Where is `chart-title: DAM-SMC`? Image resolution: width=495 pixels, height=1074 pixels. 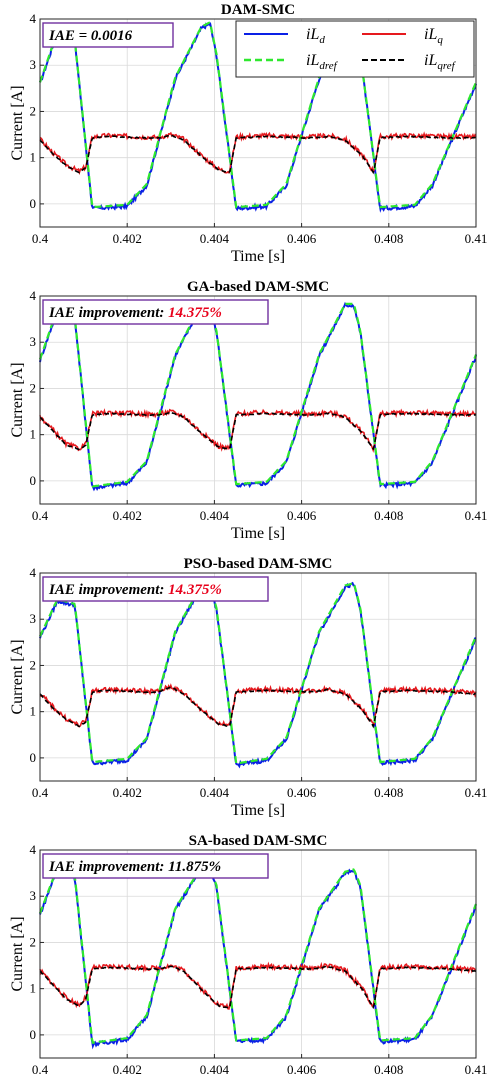 chart-title: DAM-SMC is located at coordinates (258, 10).